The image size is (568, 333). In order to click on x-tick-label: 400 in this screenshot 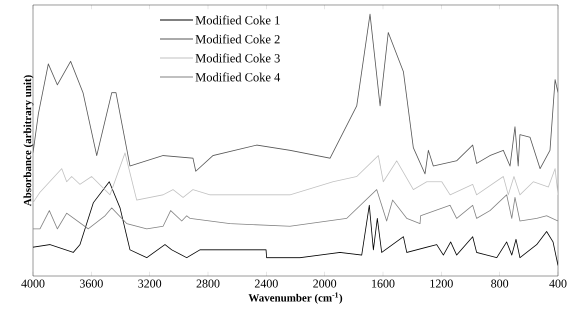, I will do `click(558, 284)`.